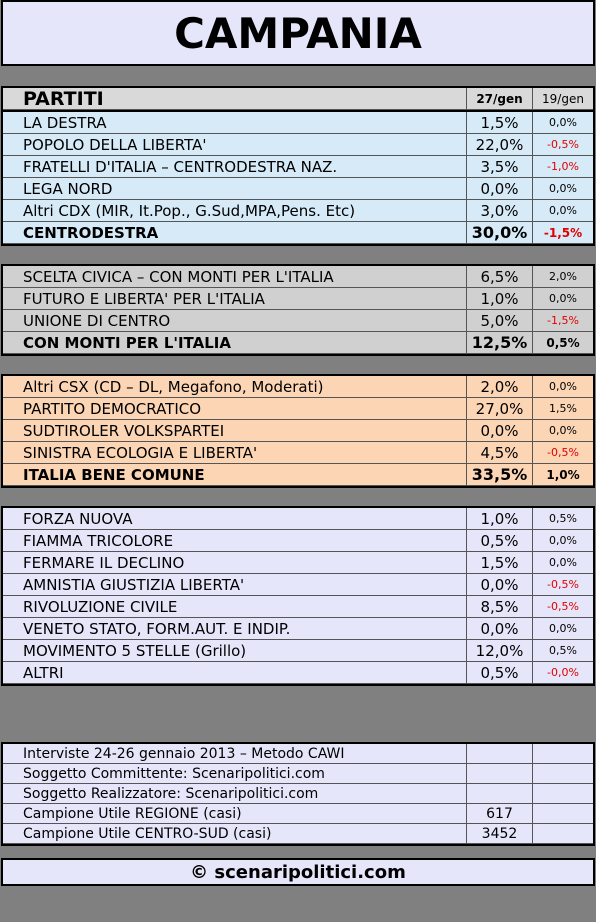  I want to click on party-name: CON MONTI PER L'ITALIA, so click(235, 343).